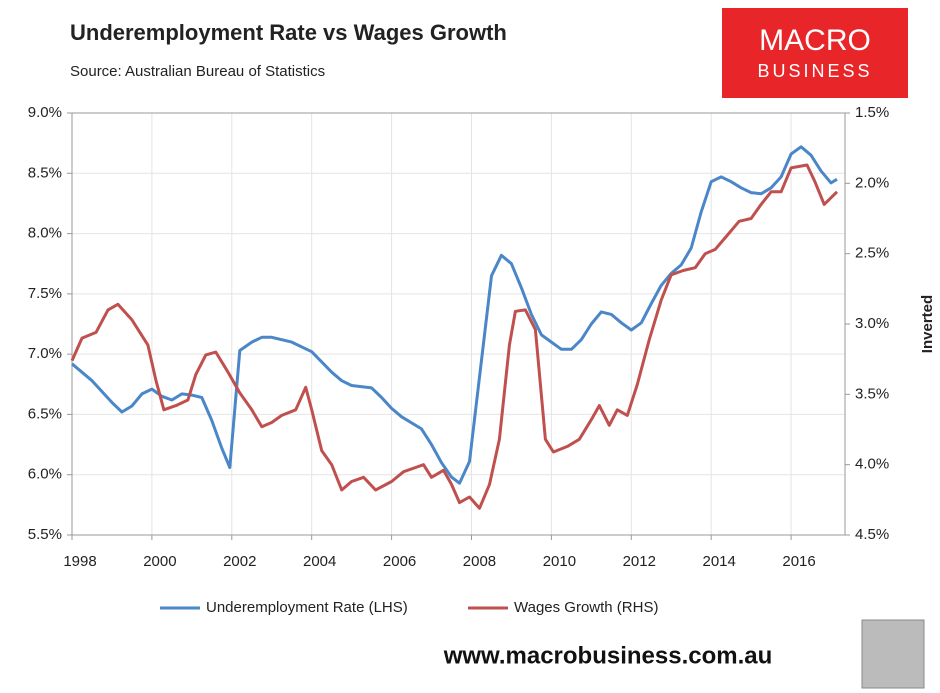 Image resolution: width=940 pixels, height=693 pixels. What do you see at coordinates (45, 474) in the screenshot?
I see `y-tick-label: 6.0%` at bounding box center [45, 474].